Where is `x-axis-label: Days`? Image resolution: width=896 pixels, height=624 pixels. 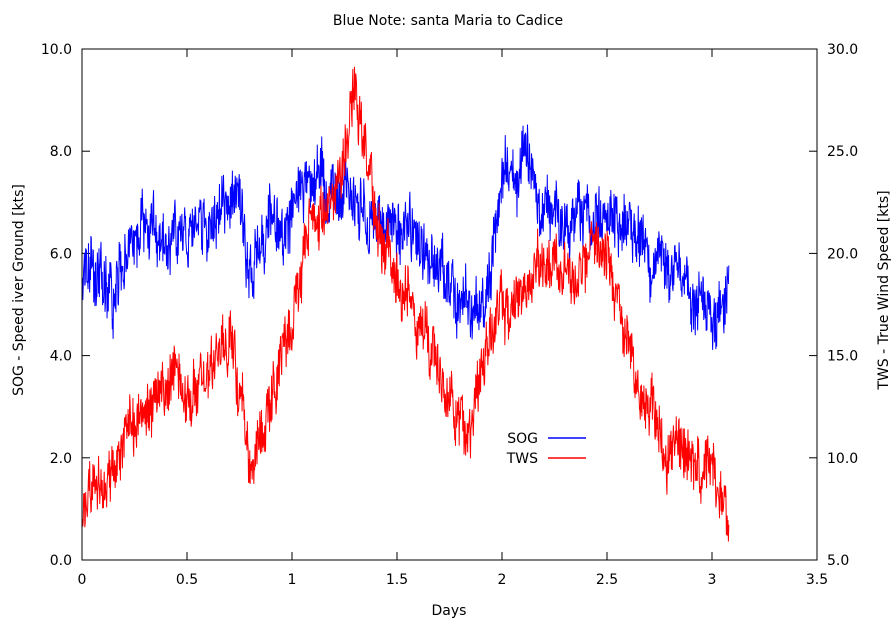
x-axis-label: Days is located at coordinates (449, 611).